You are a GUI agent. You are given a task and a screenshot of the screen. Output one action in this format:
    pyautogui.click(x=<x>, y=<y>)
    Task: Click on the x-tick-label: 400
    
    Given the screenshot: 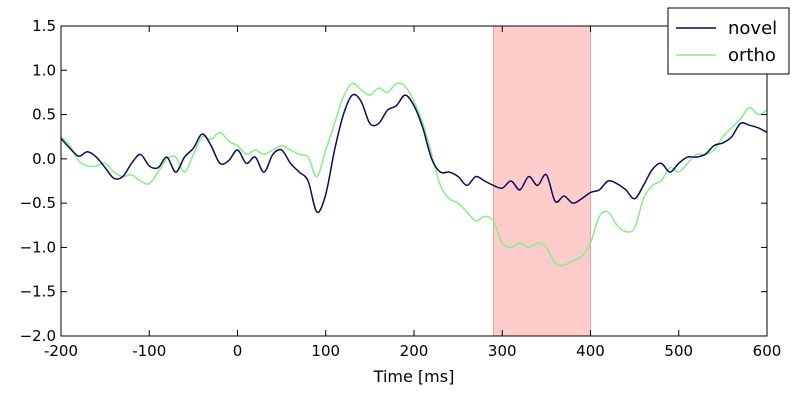 What is the action you would take?
    pyautogui.click(x=590, y=351)
    